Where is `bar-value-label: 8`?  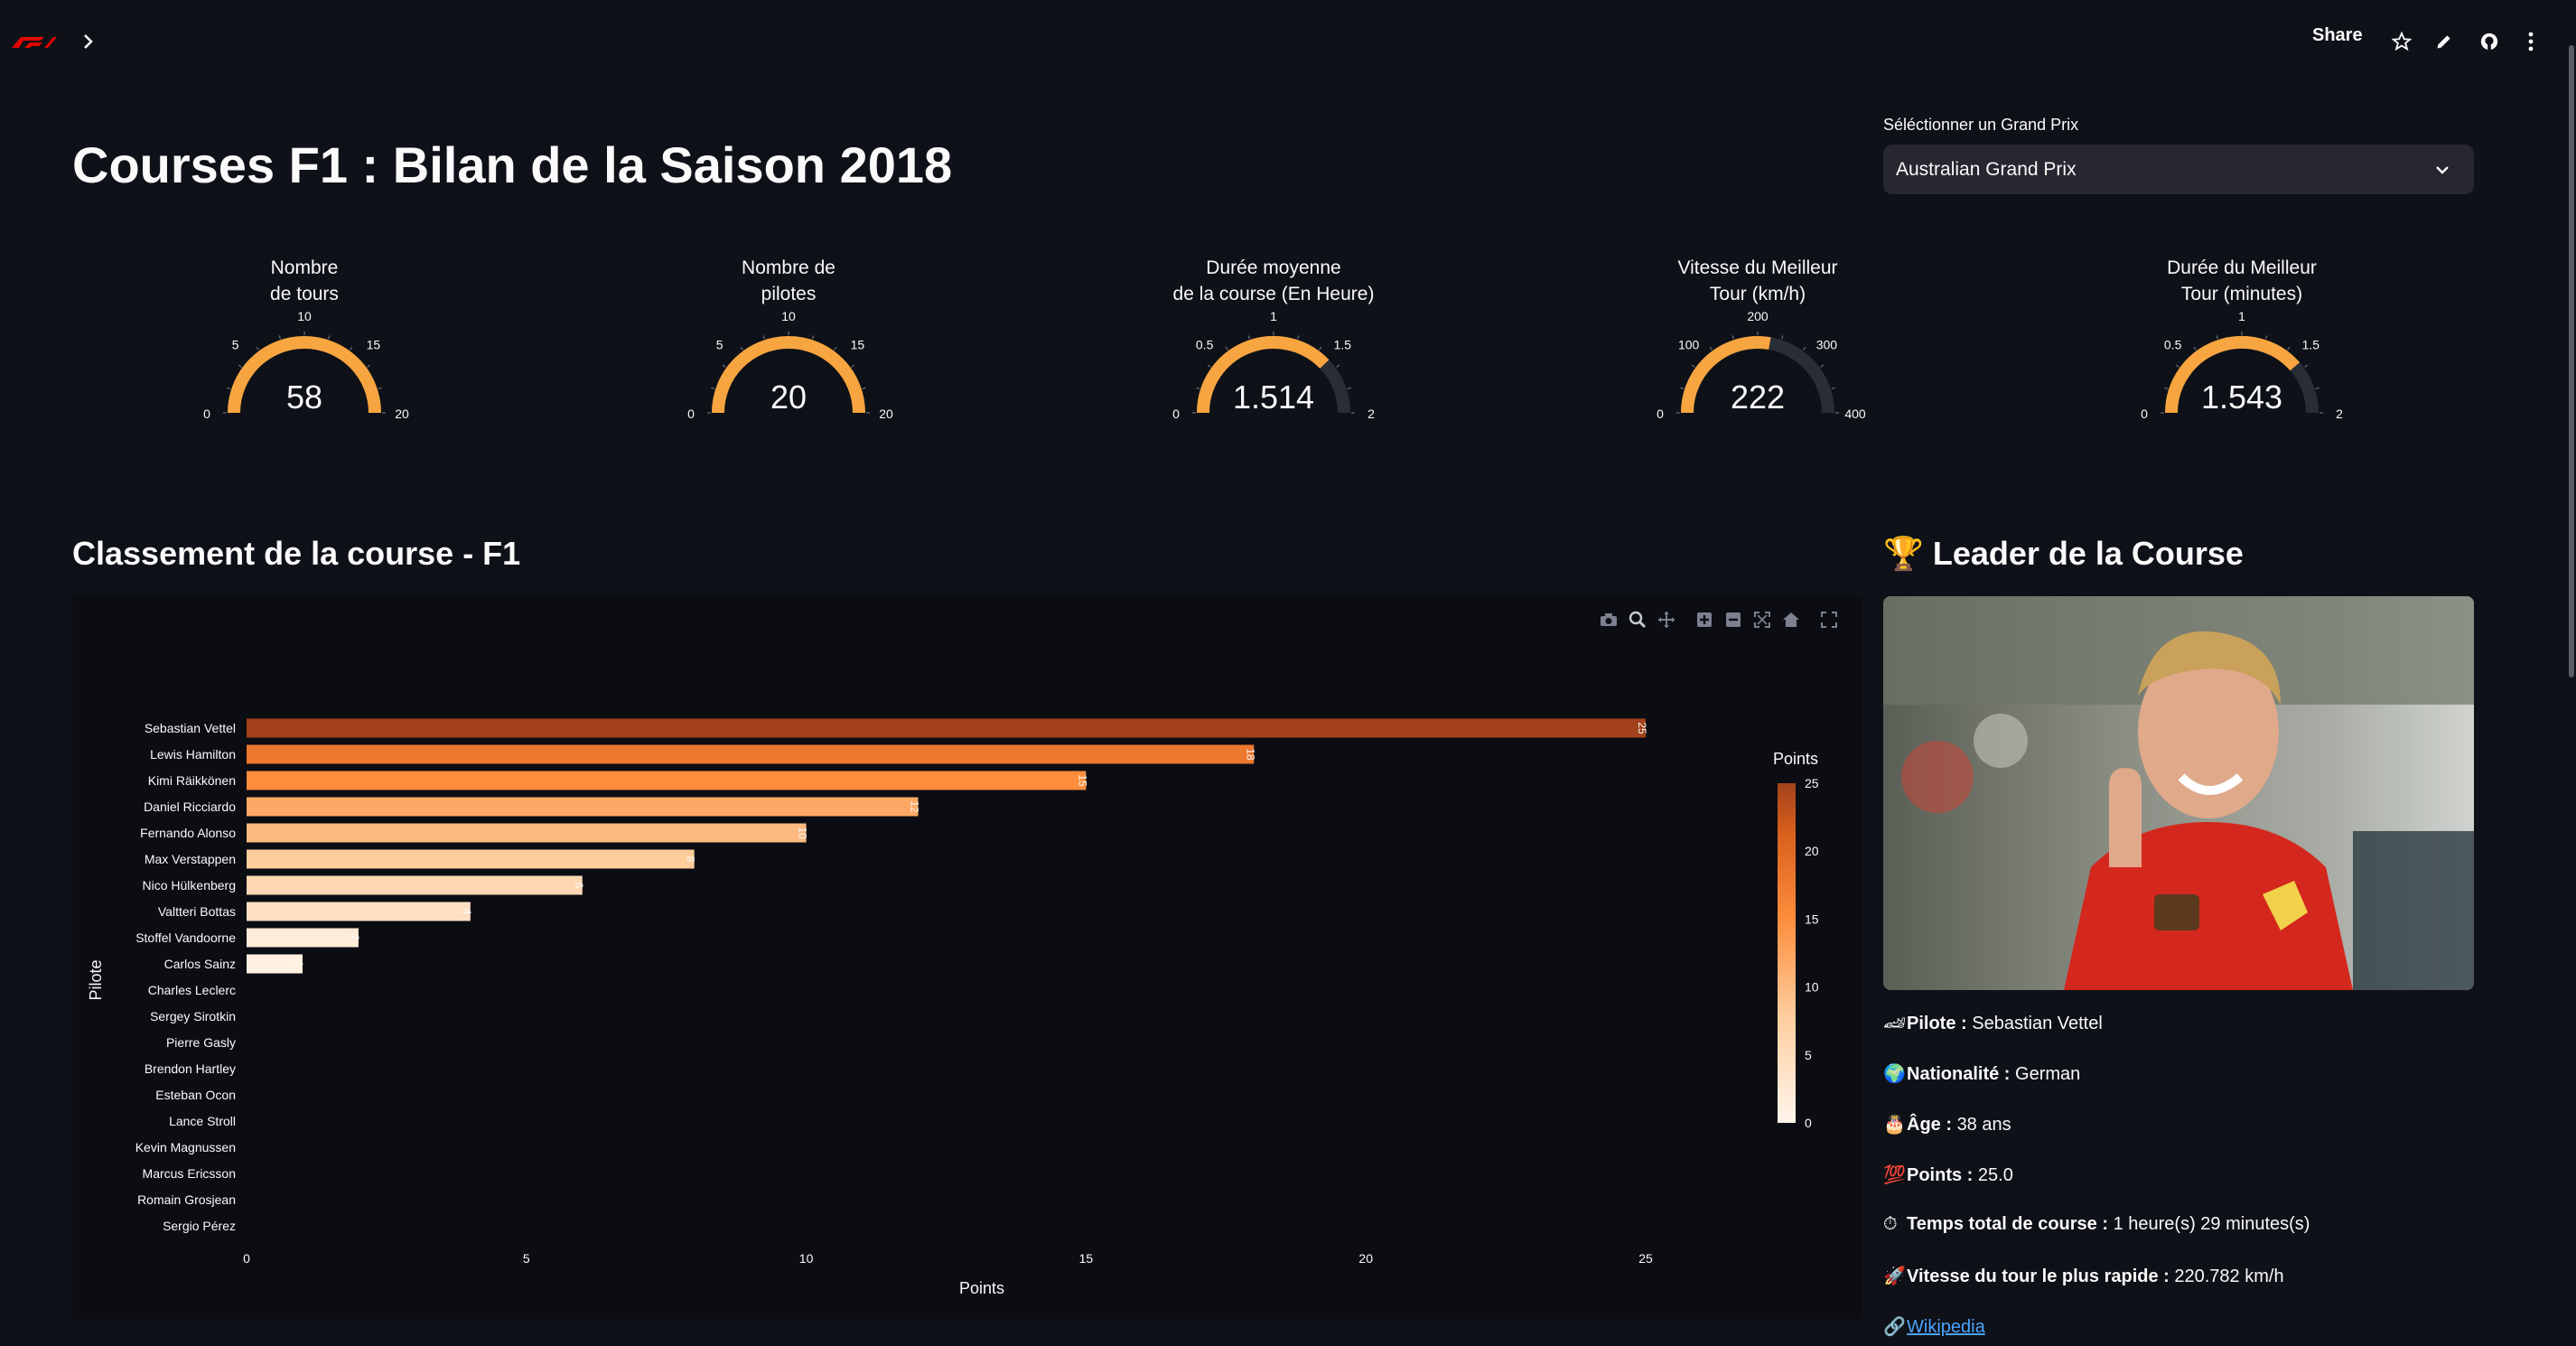
bar-value-label: 8 is located at coordinates (691, 859).